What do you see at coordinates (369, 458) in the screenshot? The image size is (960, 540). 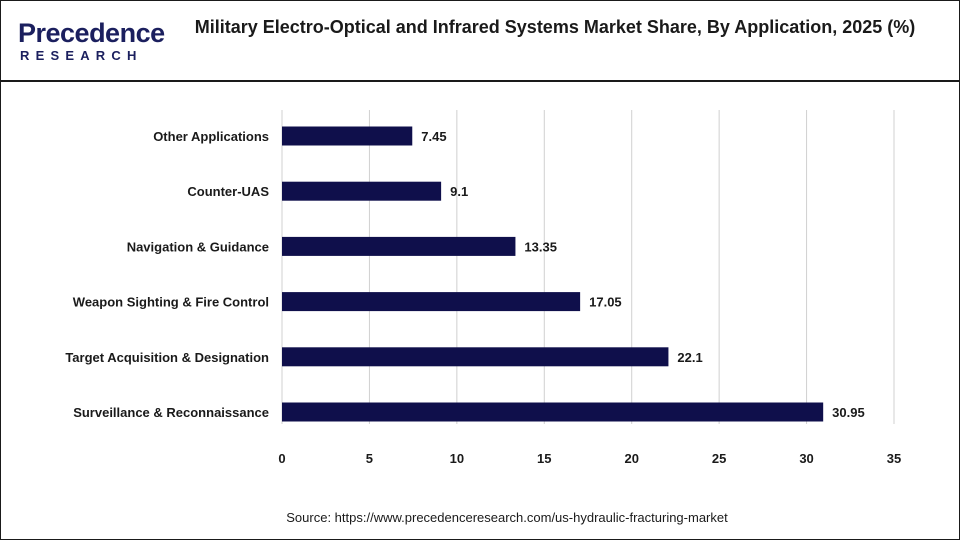 I see `x-tick-label: 5` at bounding box center [369, 458].